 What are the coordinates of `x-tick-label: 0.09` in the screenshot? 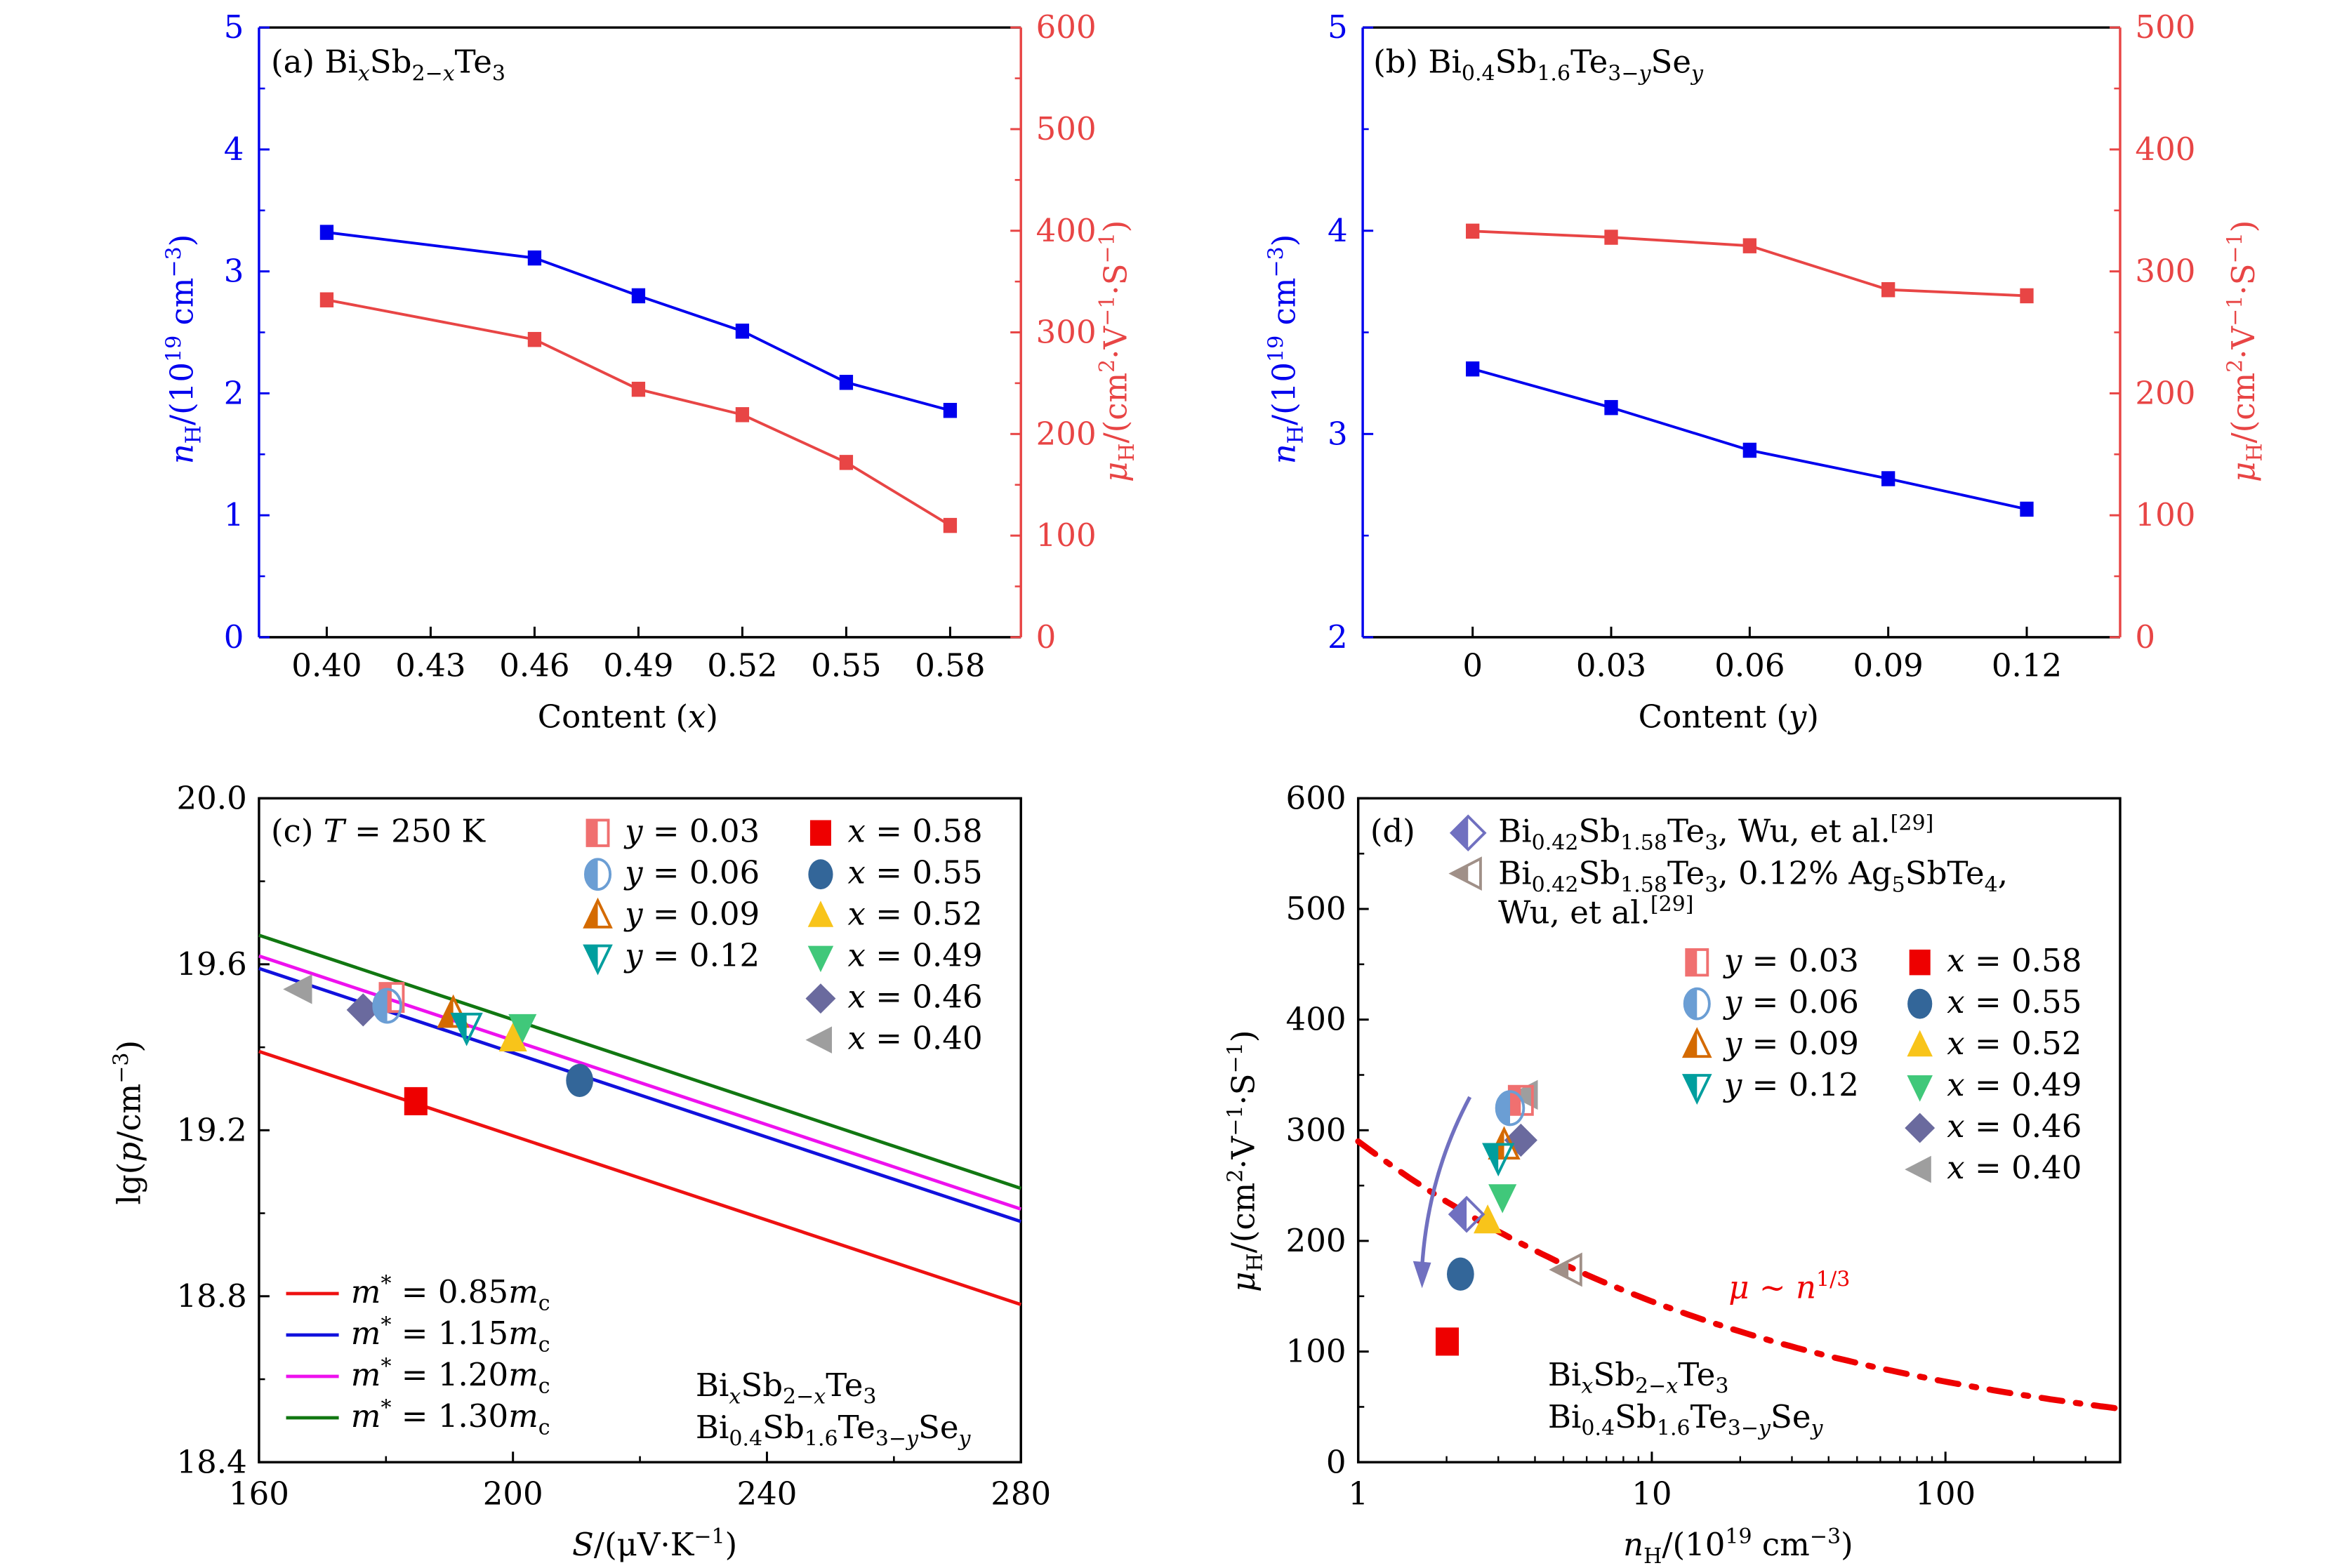 It's located at (1888, 665).